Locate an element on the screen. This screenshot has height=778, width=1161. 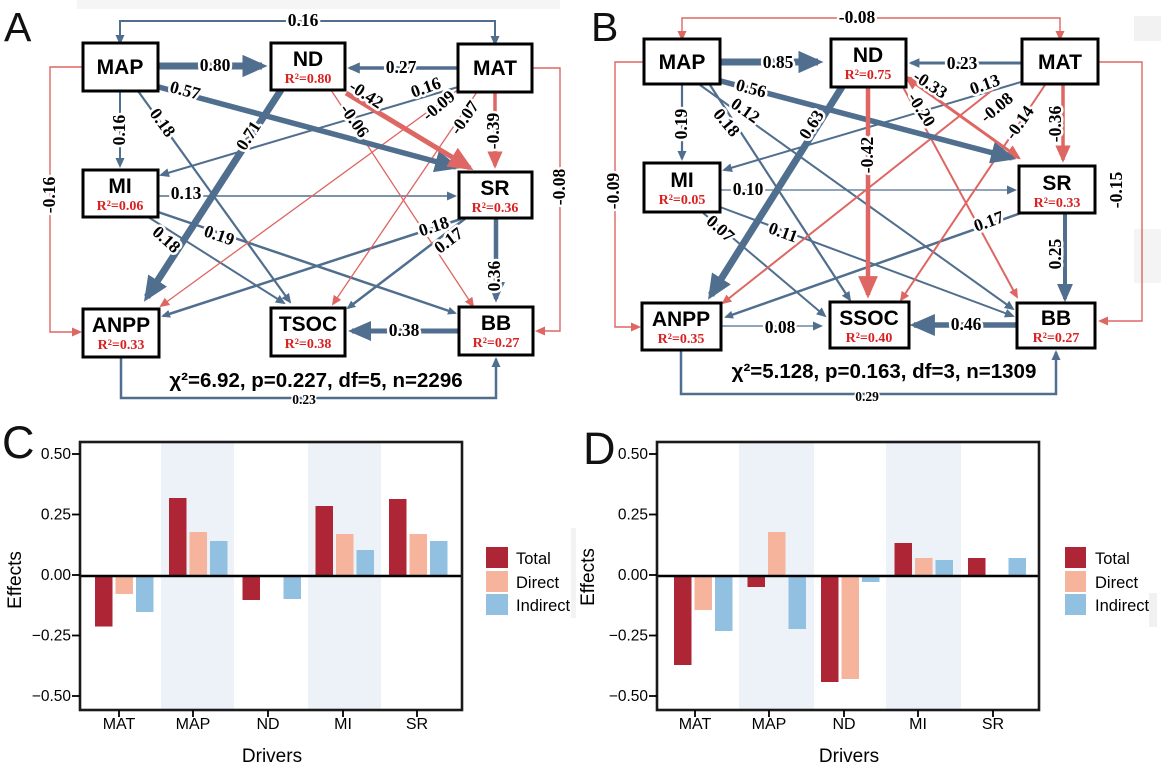
svg-text: 0.36 is located at coordinates (494, 275).